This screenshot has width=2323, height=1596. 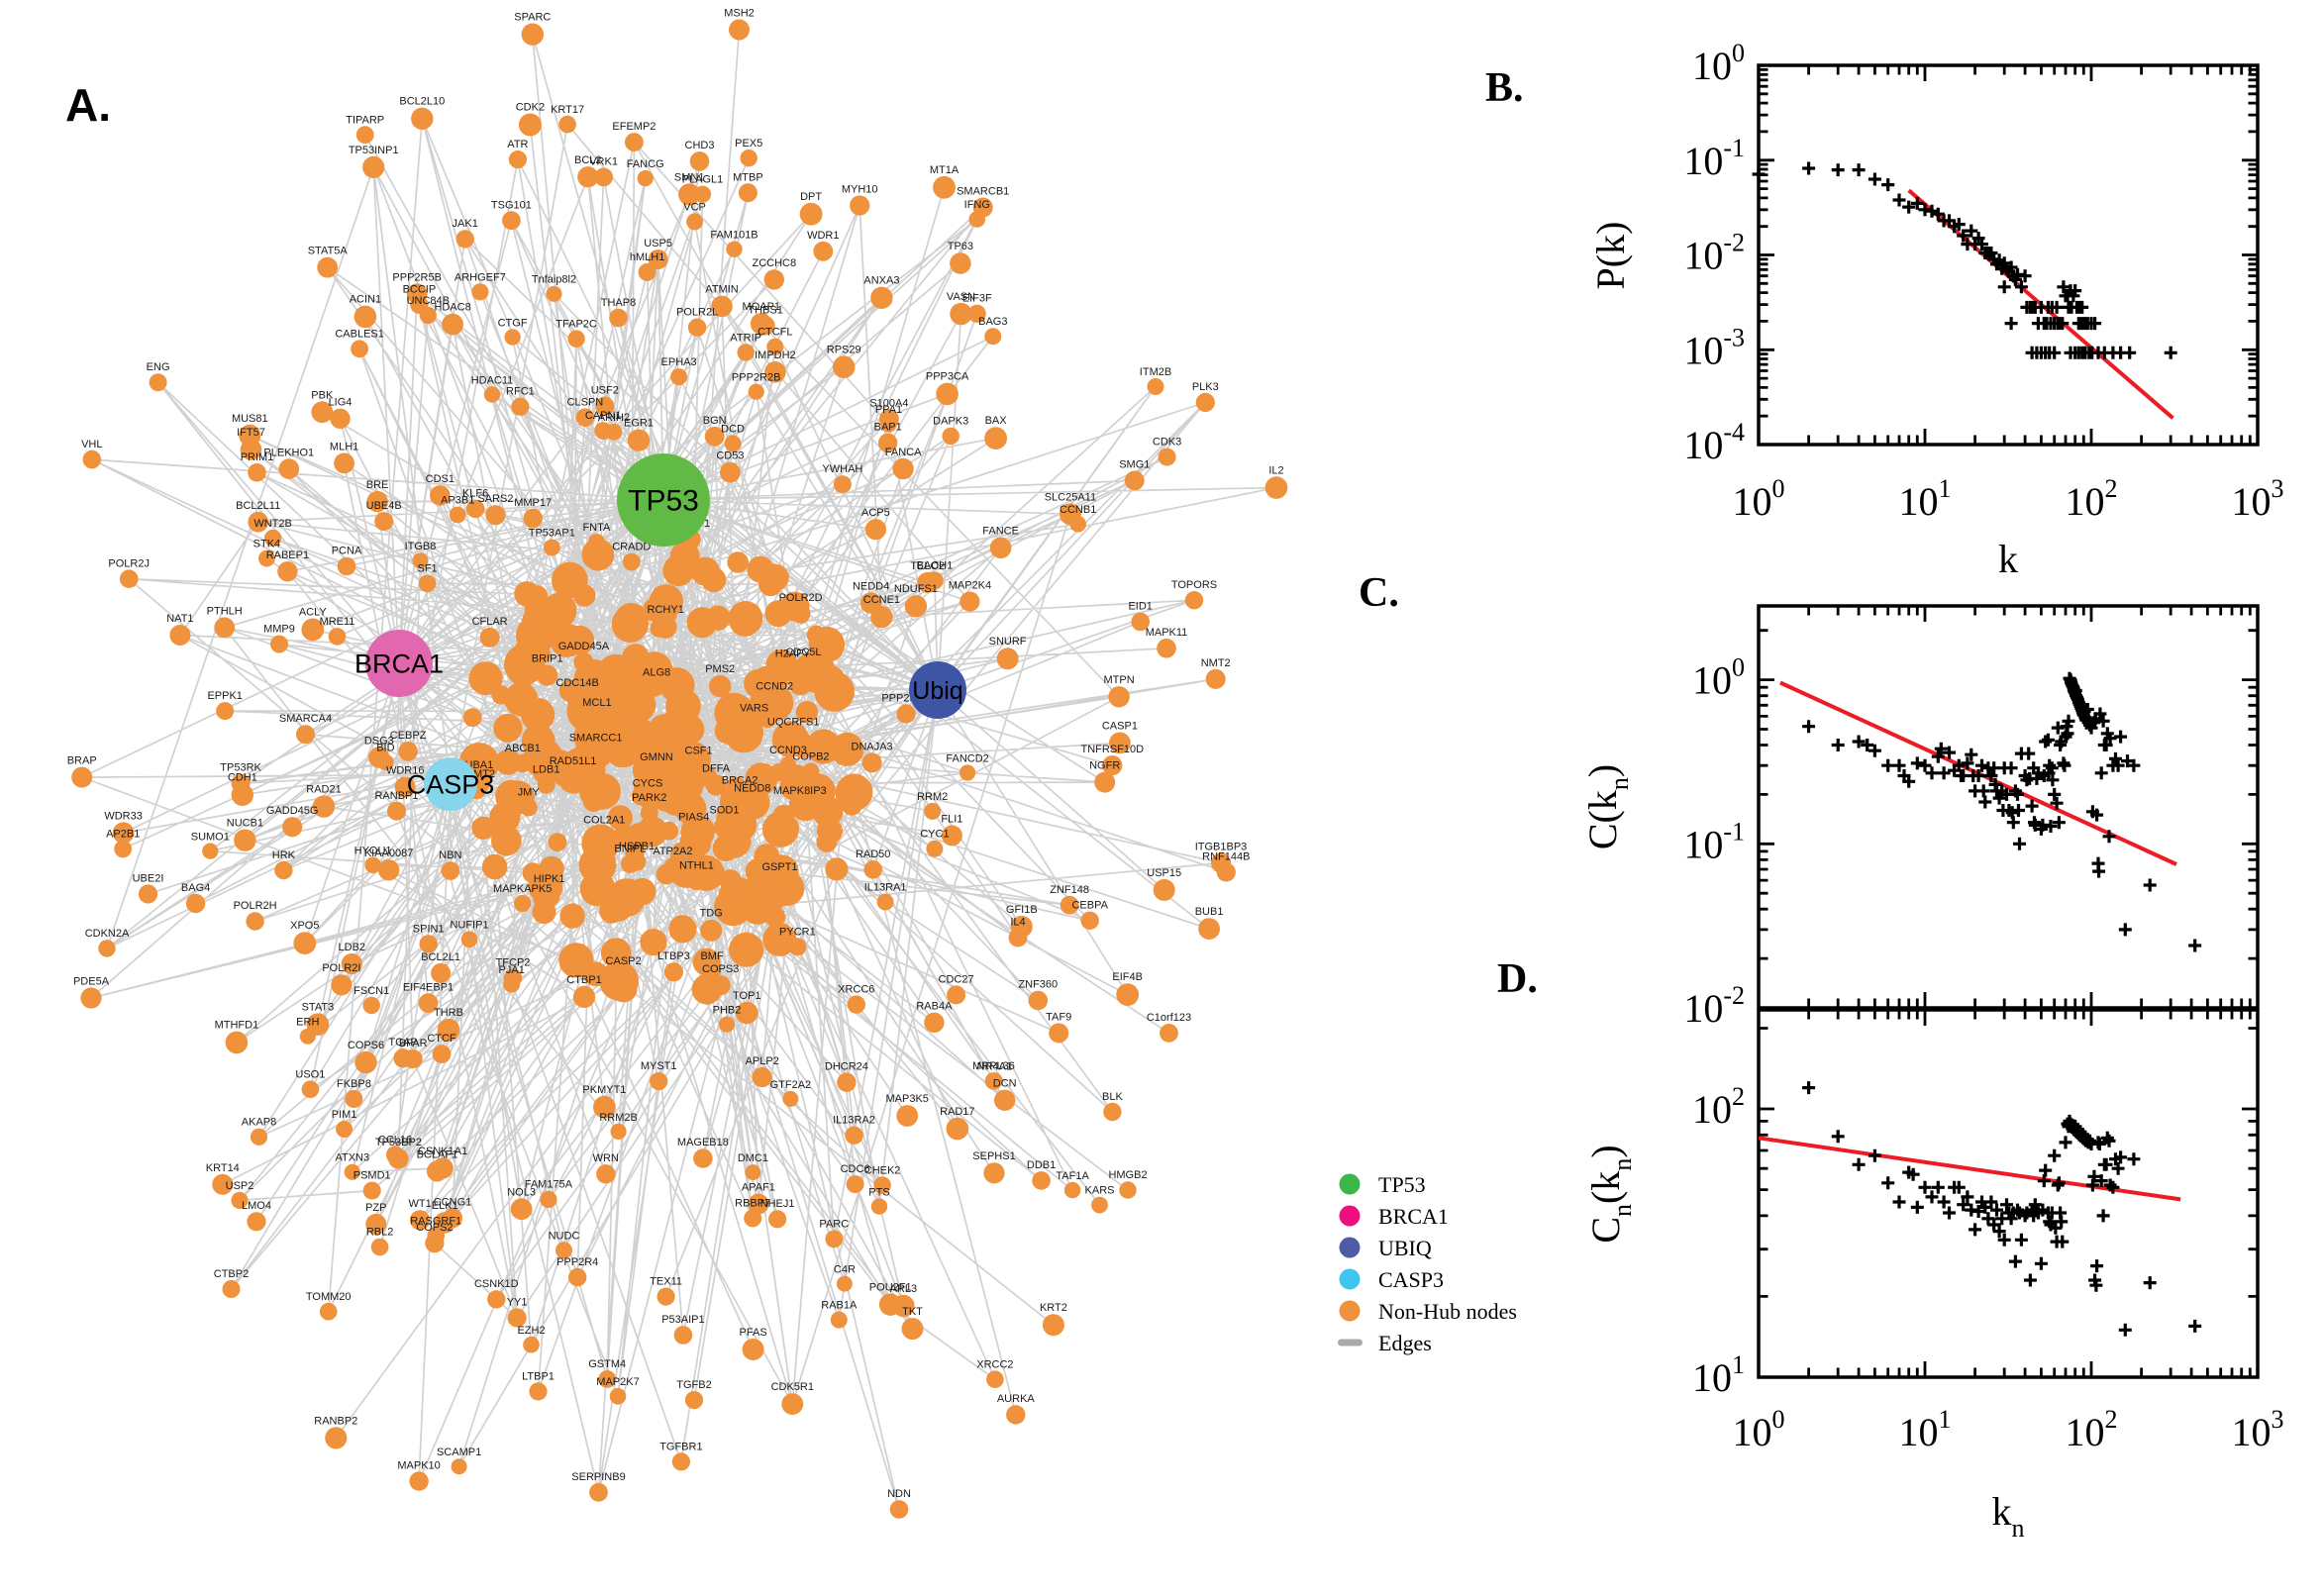 What do you see at coordinates (725, 810) in the screenshot?
I see `gene-label: SOD1` at bounding box center [725, 810].